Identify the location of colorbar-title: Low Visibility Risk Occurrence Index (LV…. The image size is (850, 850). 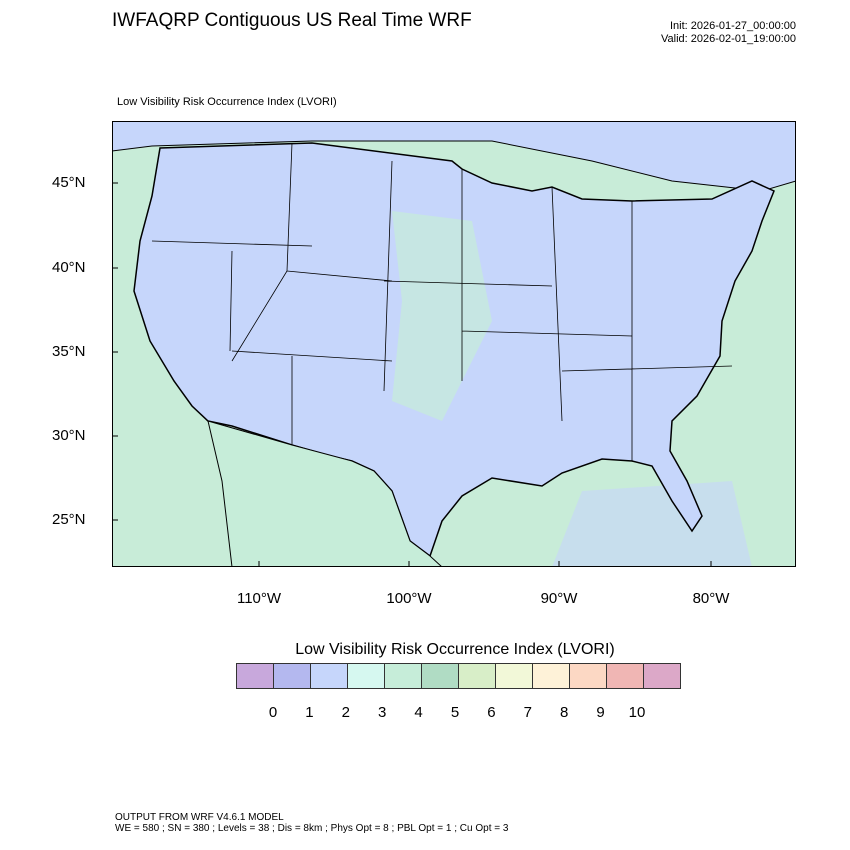
(455, 649).